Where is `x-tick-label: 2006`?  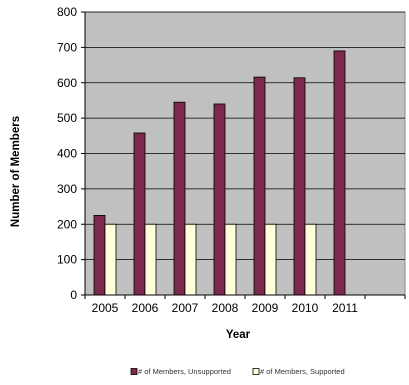
x-tick-label: 2006 is located at coordinates (145, 308).